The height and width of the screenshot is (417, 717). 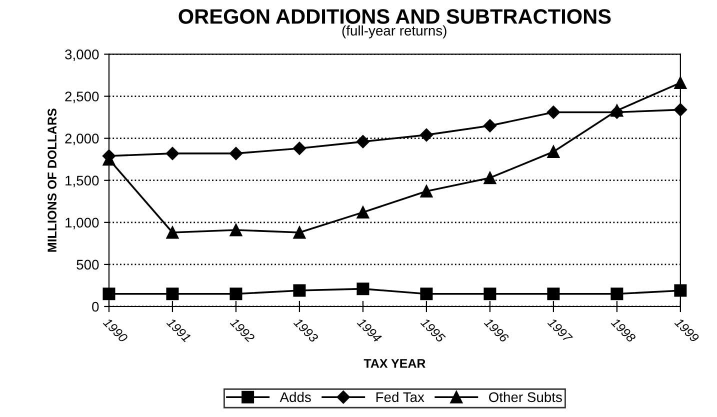 What do you see at coordinates (95, 307) in the screenshot?
I see `y-tick-label: 0` at bounding box center [95, 307].